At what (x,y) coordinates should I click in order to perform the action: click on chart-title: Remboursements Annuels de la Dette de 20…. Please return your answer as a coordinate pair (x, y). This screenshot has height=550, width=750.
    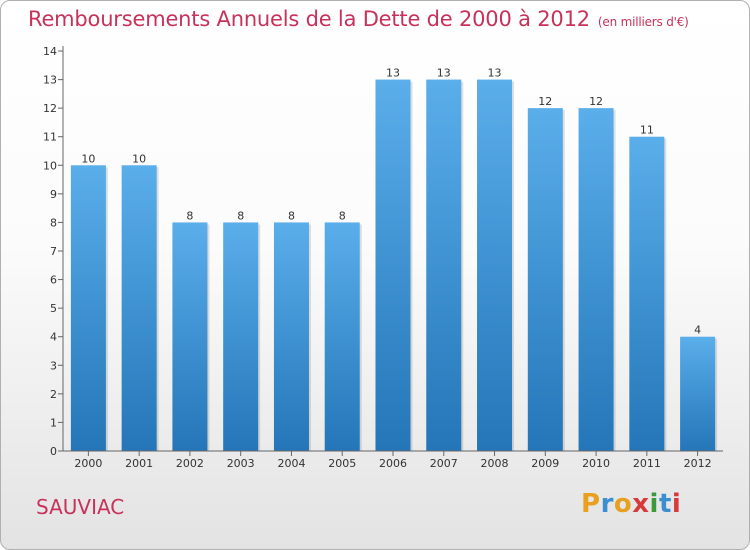
    Looking at the image, I should click on (358, 19).